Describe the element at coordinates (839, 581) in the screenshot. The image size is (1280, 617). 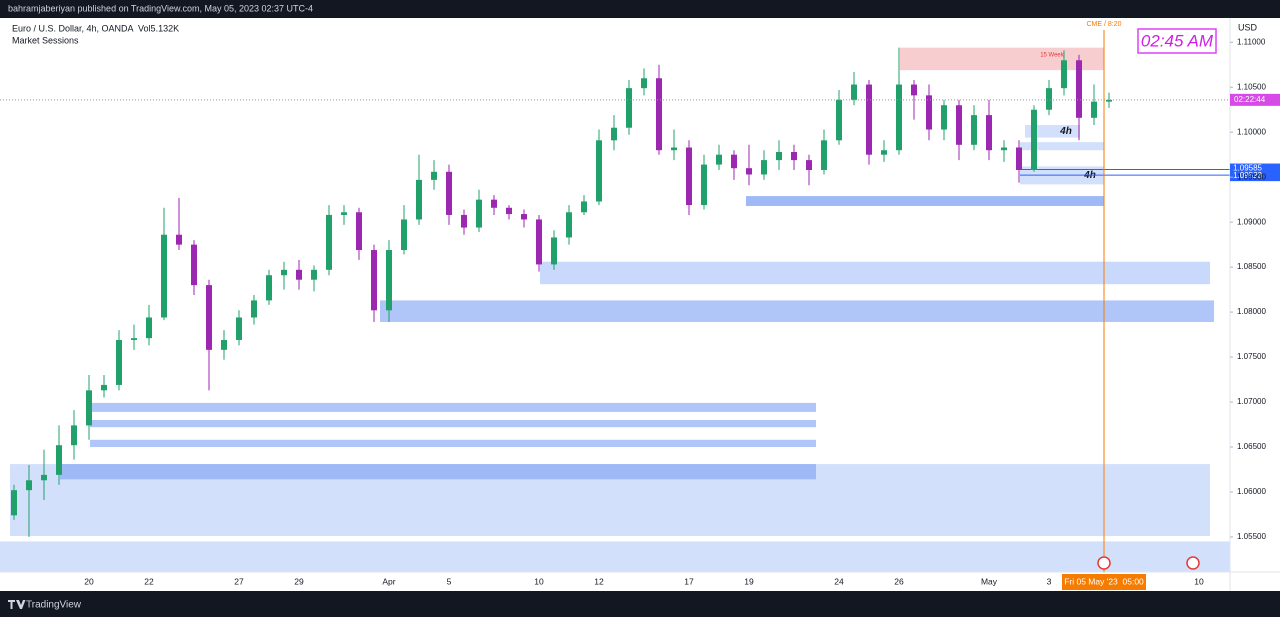
I see `x-tick-label: 24` at that location.